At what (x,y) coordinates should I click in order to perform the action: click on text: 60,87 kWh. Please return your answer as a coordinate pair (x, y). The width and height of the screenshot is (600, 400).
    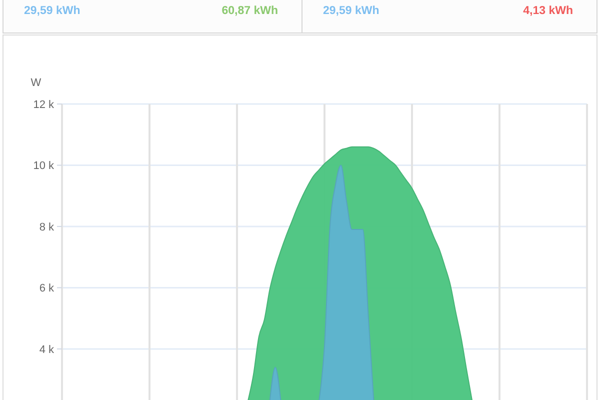
    Looking at the image, I should click on (250, 11).